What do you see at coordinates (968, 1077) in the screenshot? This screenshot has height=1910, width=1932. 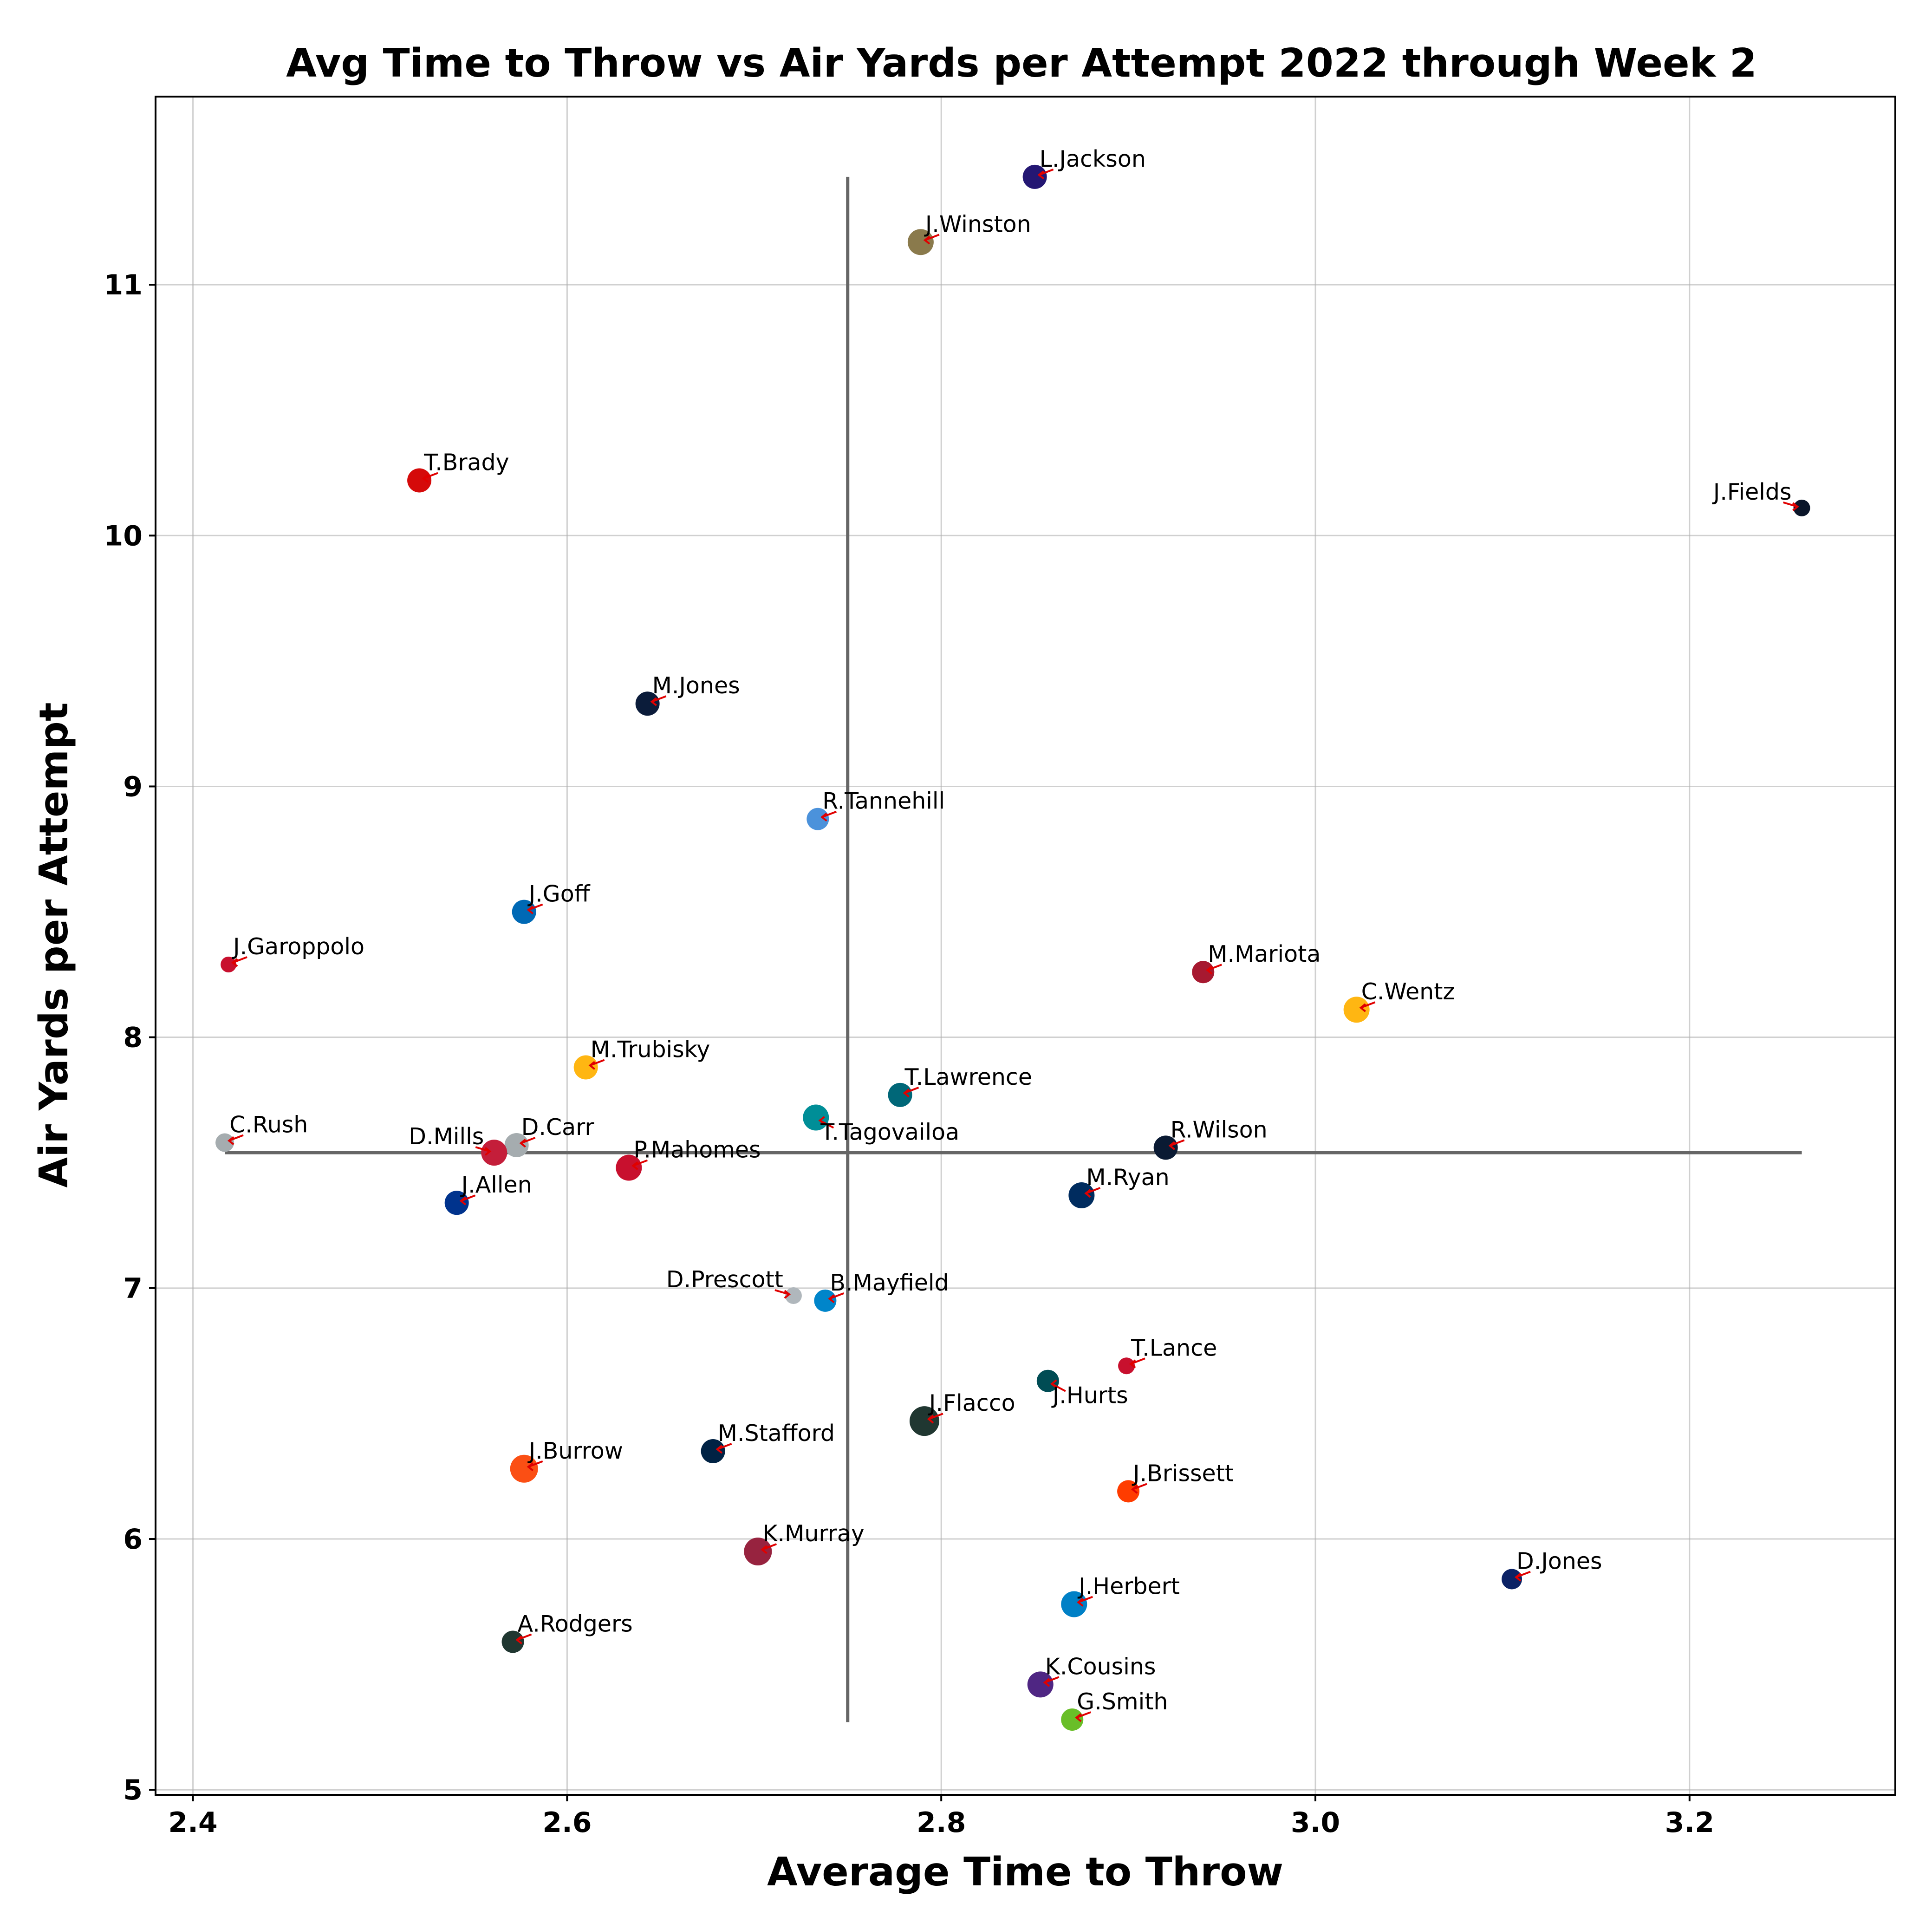 I see `label-t-lawrence: T.Lawrence` at bounding box center [968, 1077].